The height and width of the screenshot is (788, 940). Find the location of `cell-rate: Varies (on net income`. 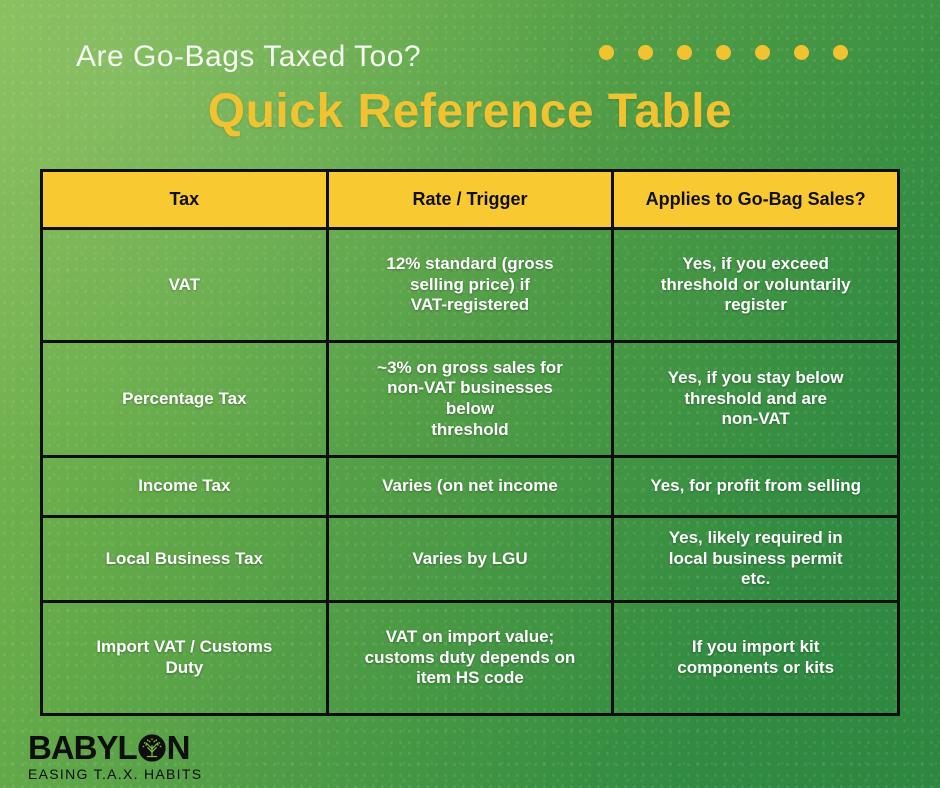

cell-rate: Varies (on net income is located at coordinates (470, 486).